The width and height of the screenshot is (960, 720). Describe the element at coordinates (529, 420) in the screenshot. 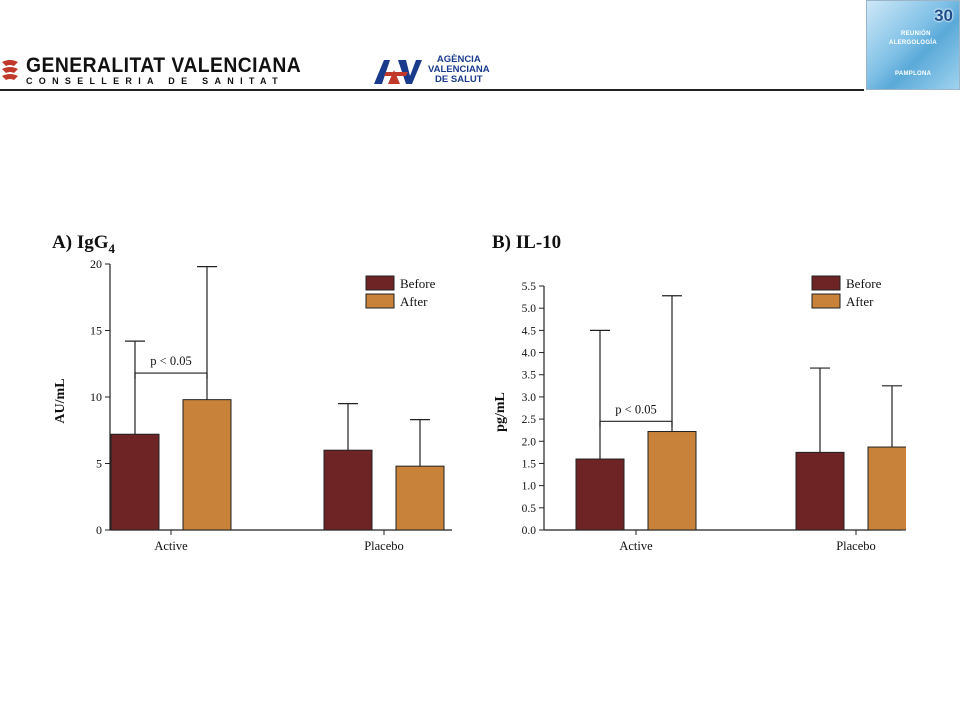

I see `y-tick-label: 2.5` at that location.